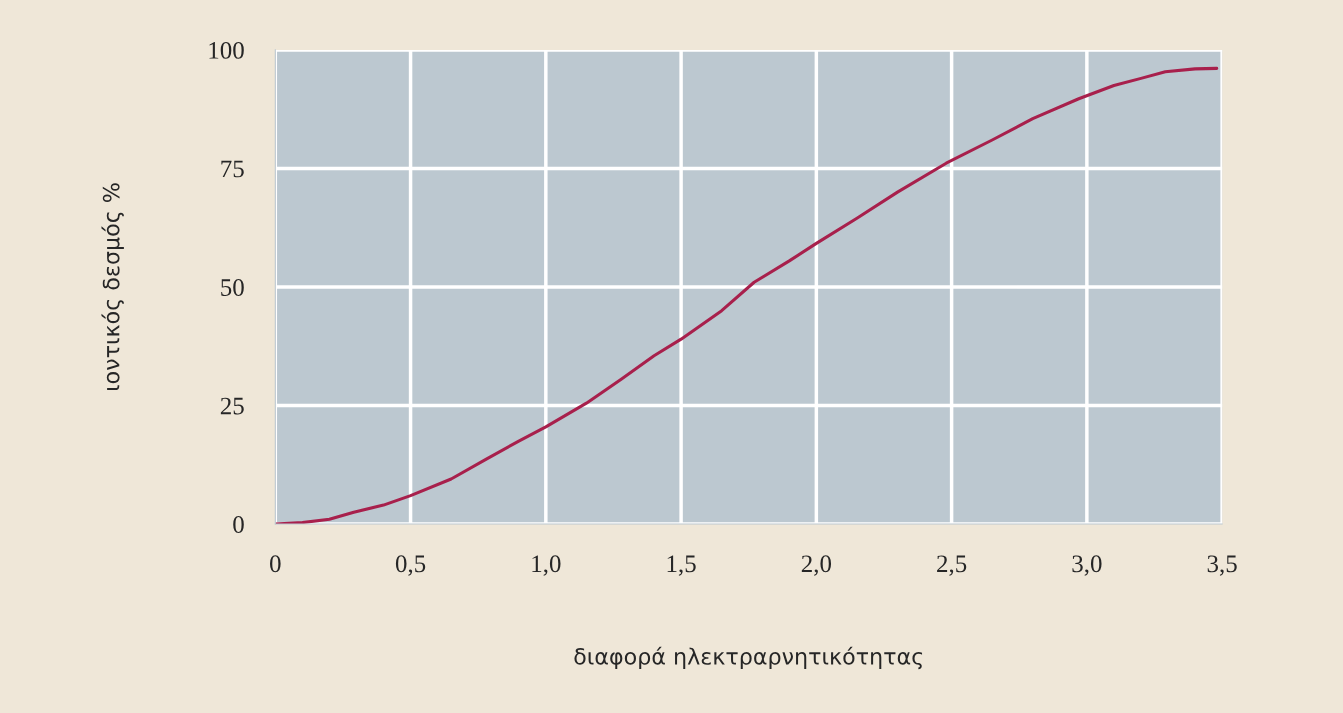 This screenshot has height=713, width=1343. I want to click on y-tick-label: 0, so click(238, 524).